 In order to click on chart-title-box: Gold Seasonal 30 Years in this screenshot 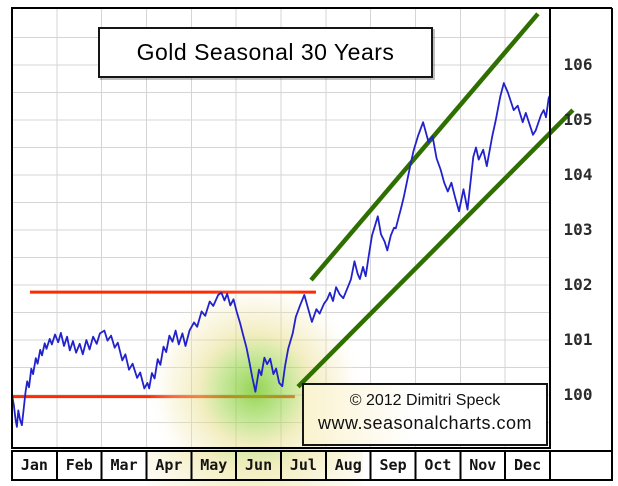, I will do `click(265, 52)`.